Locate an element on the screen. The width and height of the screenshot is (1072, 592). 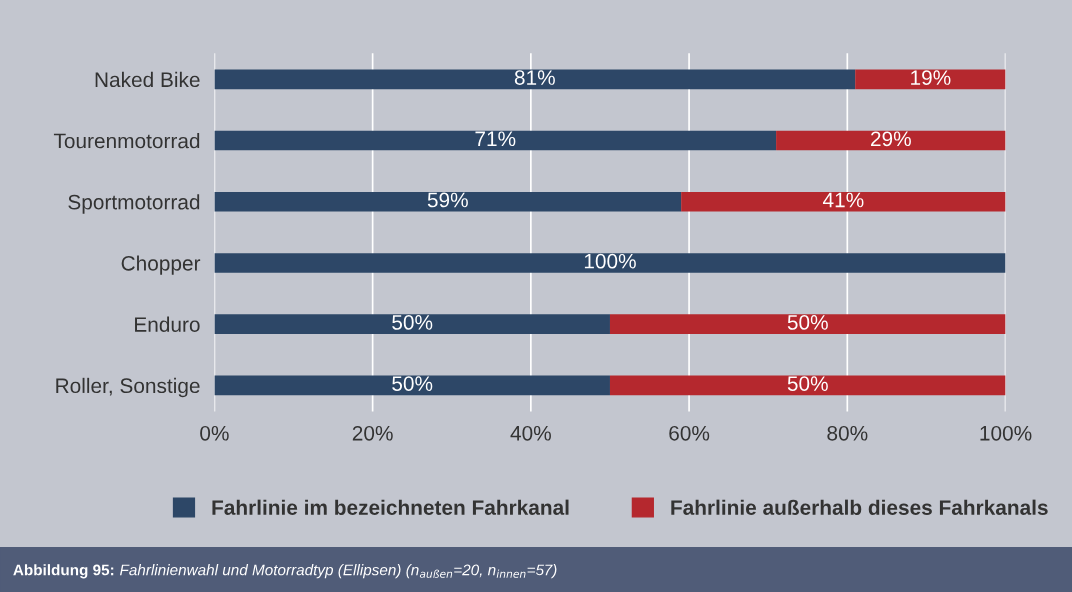
y-tick-label: Naked Bike is located at coordinates (147, 79).